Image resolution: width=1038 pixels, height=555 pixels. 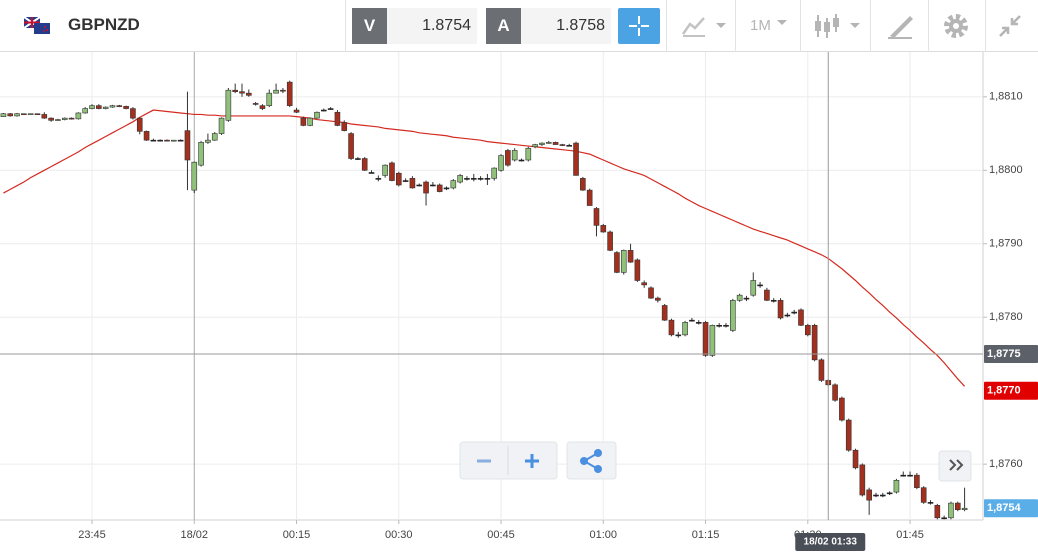 What do you see at coordinates (37, 25) in the screenshot?
I see `flag-icon` at bounding box center [37, 25].